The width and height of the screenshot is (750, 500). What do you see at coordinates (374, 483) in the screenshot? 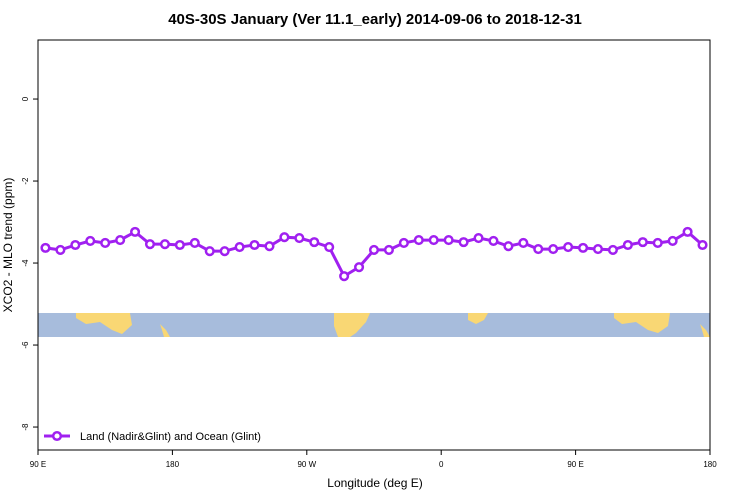
I see `x-axis-label: Longitude (deg E)` at bounding box center [374, 483].